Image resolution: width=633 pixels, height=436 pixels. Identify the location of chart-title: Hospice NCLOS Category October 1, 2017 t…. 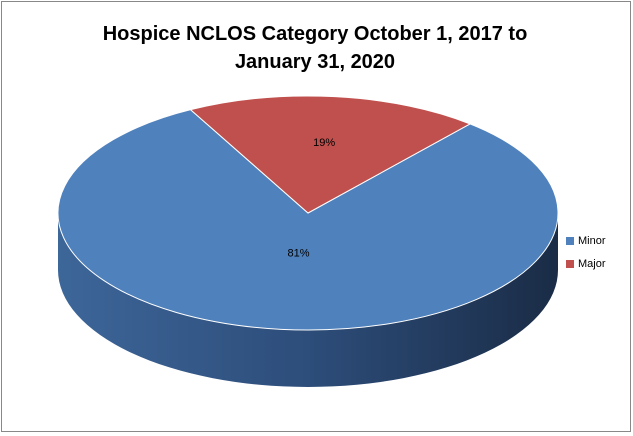
(315, 48).